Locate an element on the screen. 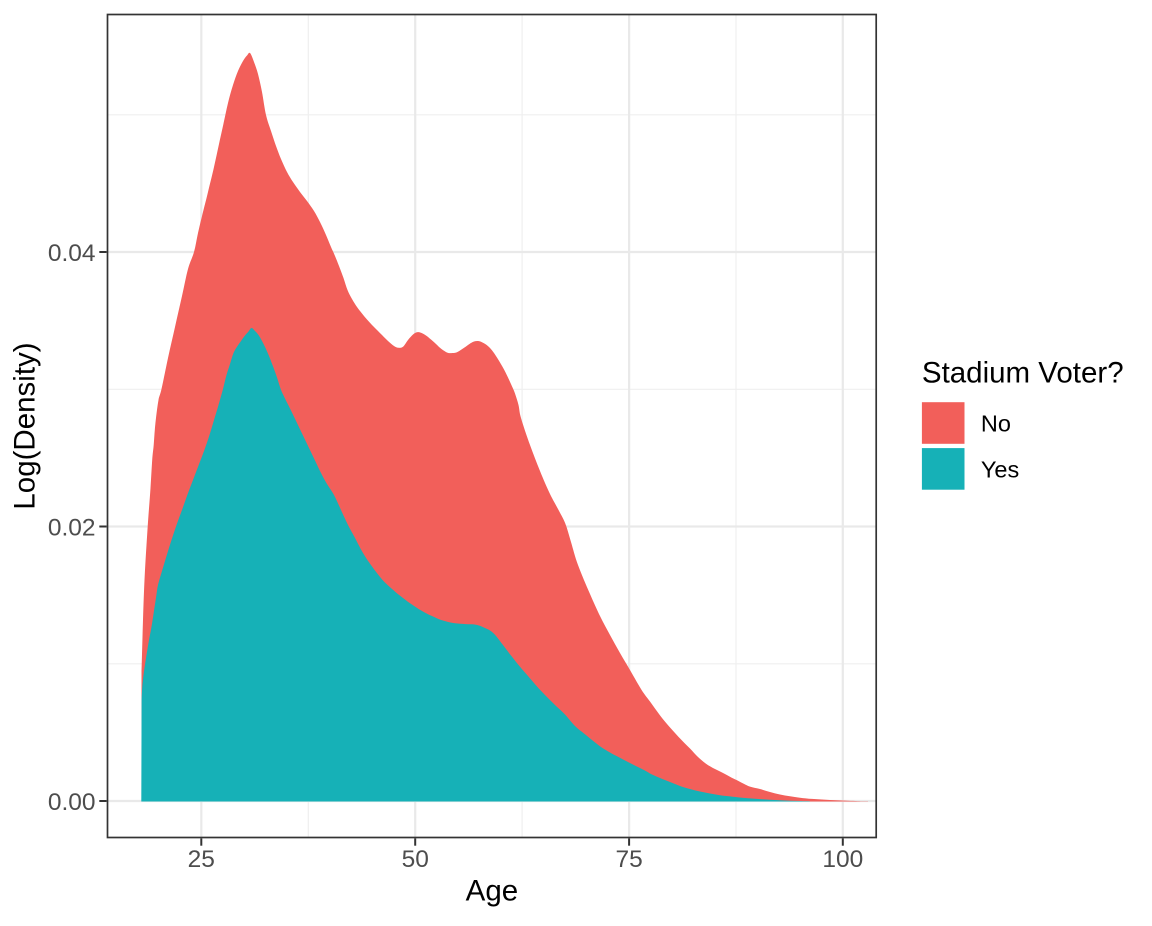 The height and width of the screenshot is (926, 1152). svg-text: 0.02 is located at coordinates (72, 527).